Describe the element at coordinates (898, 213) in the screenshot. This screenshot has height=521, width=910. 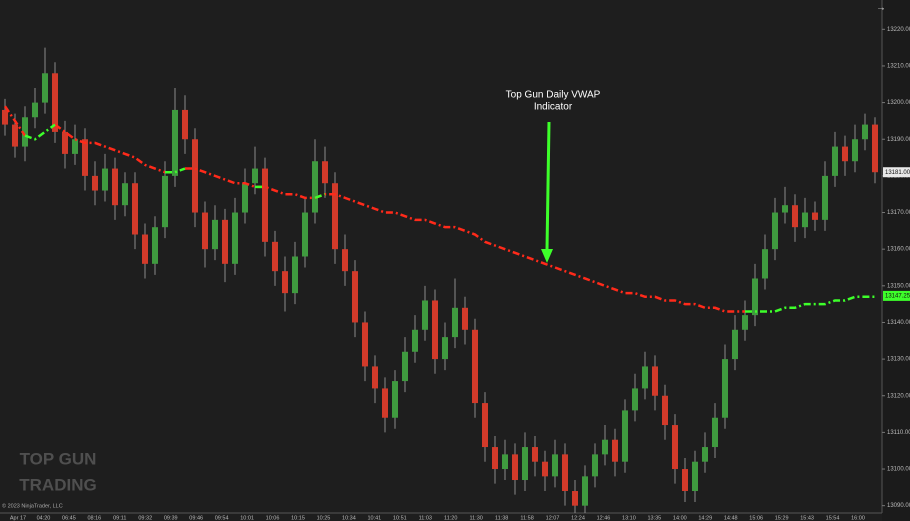
I see `y-tick-label: 13170.00` at that location.